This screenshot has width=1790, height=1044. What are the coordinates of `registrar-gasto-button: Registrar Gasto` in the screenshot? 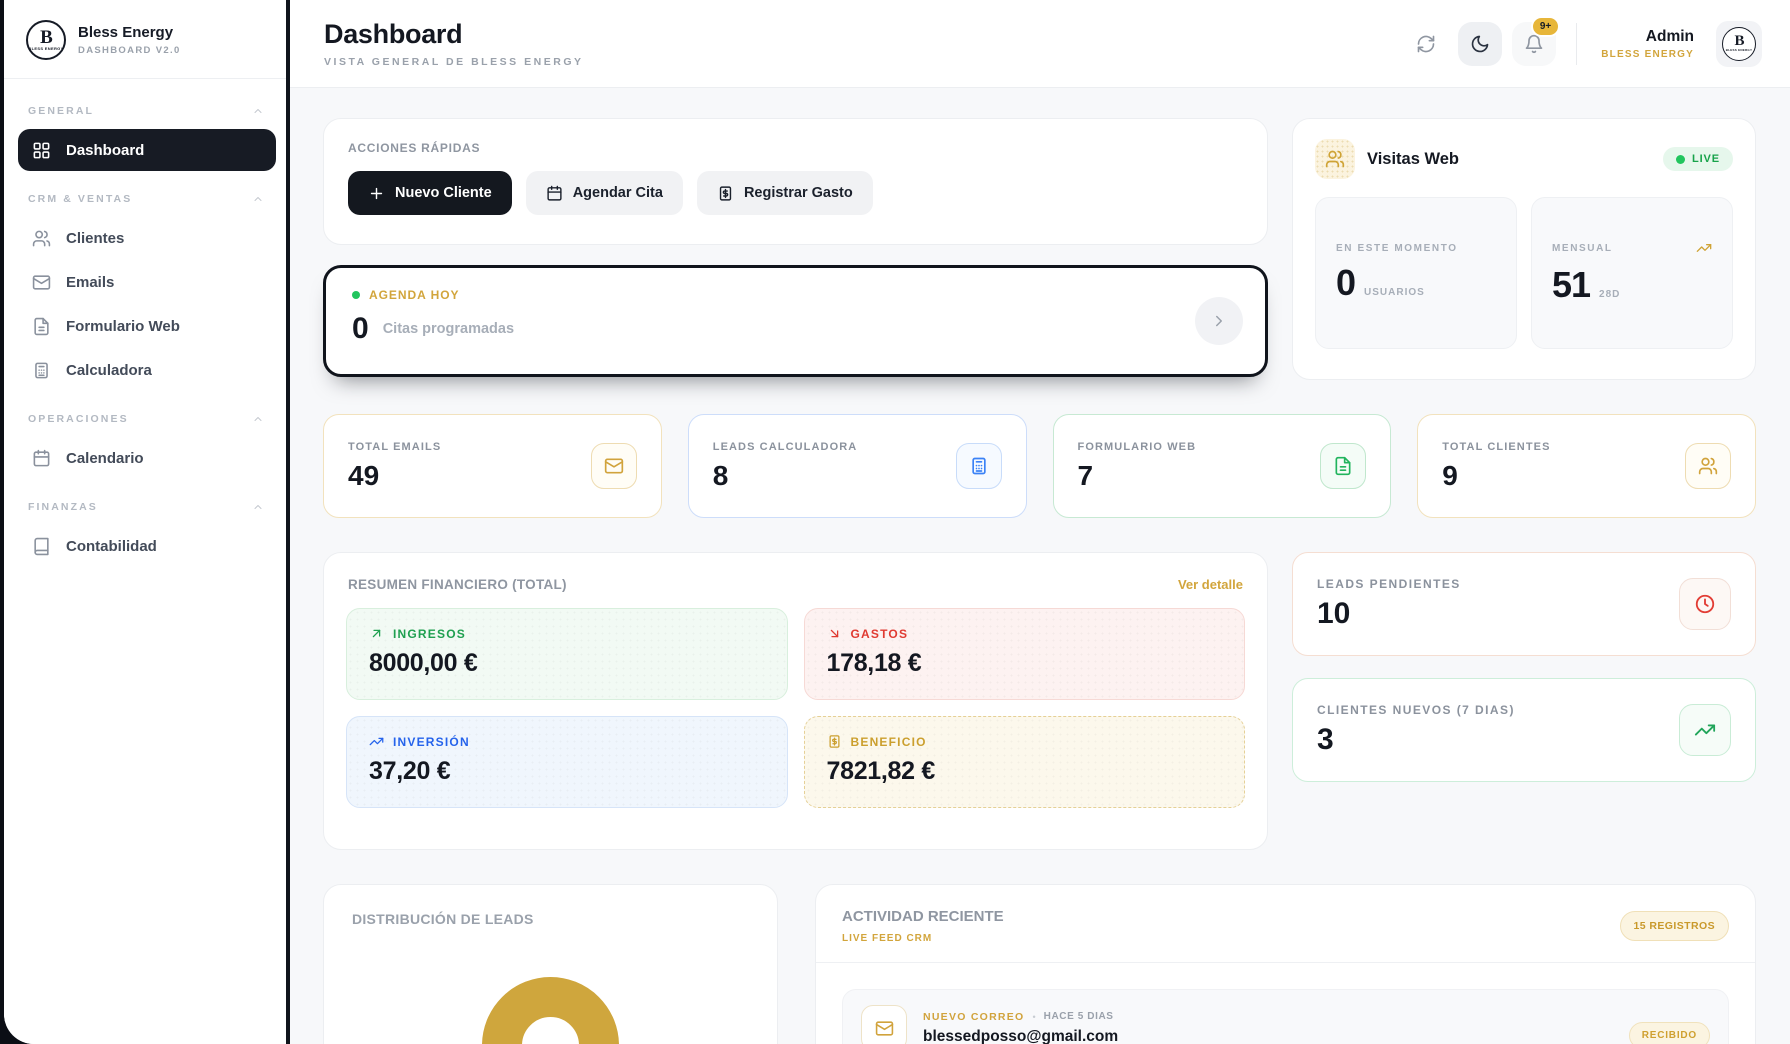 It's located at (784, 193).